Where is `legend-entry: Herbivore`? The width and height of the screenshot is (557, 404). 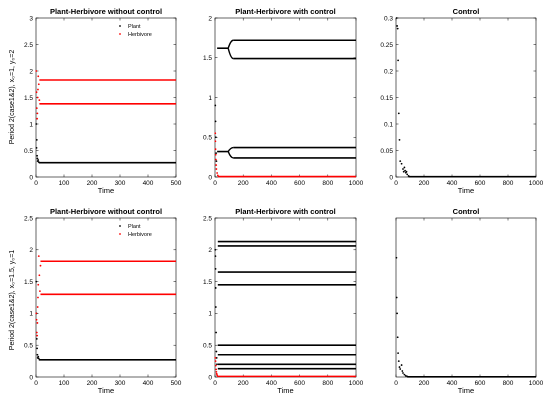
legend-entry: Herbivore is located at coordinates (140, 35).